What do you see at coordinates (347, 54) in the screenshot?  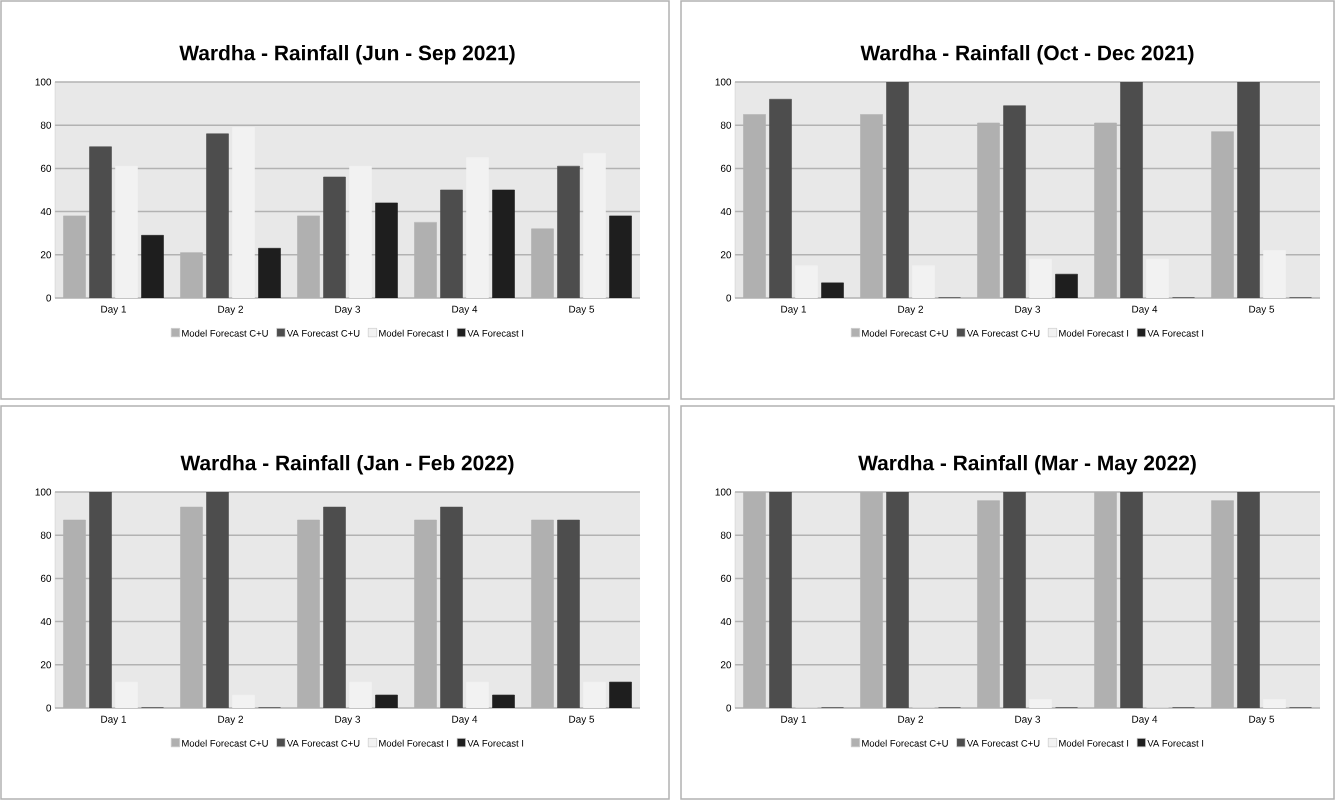 I see `chart-title: Wardha - Rainfall (Jun - Sep 2021)` at bounding box center [347, 54].